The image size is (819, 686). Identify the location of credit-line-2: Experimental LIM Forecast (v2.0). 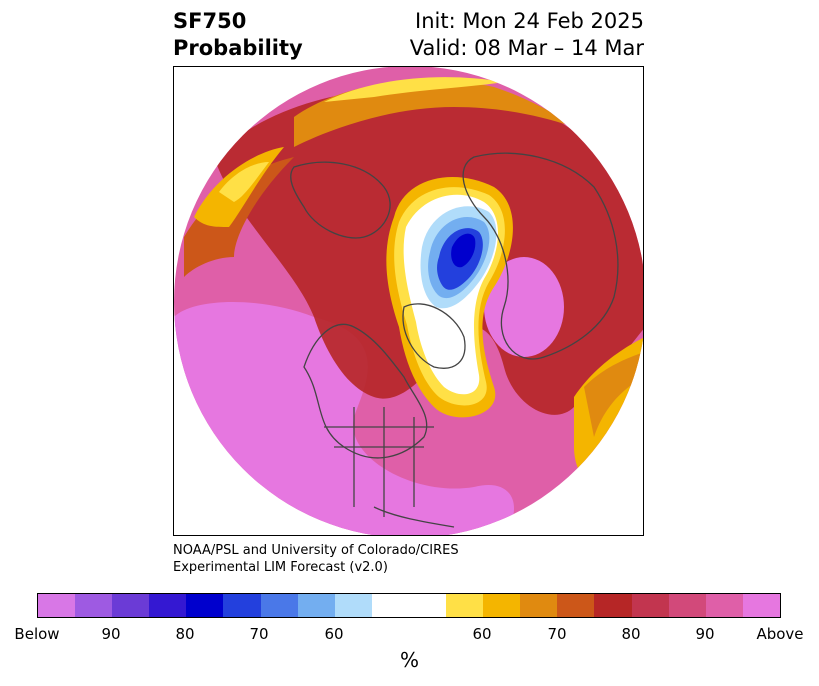
(280, 567).